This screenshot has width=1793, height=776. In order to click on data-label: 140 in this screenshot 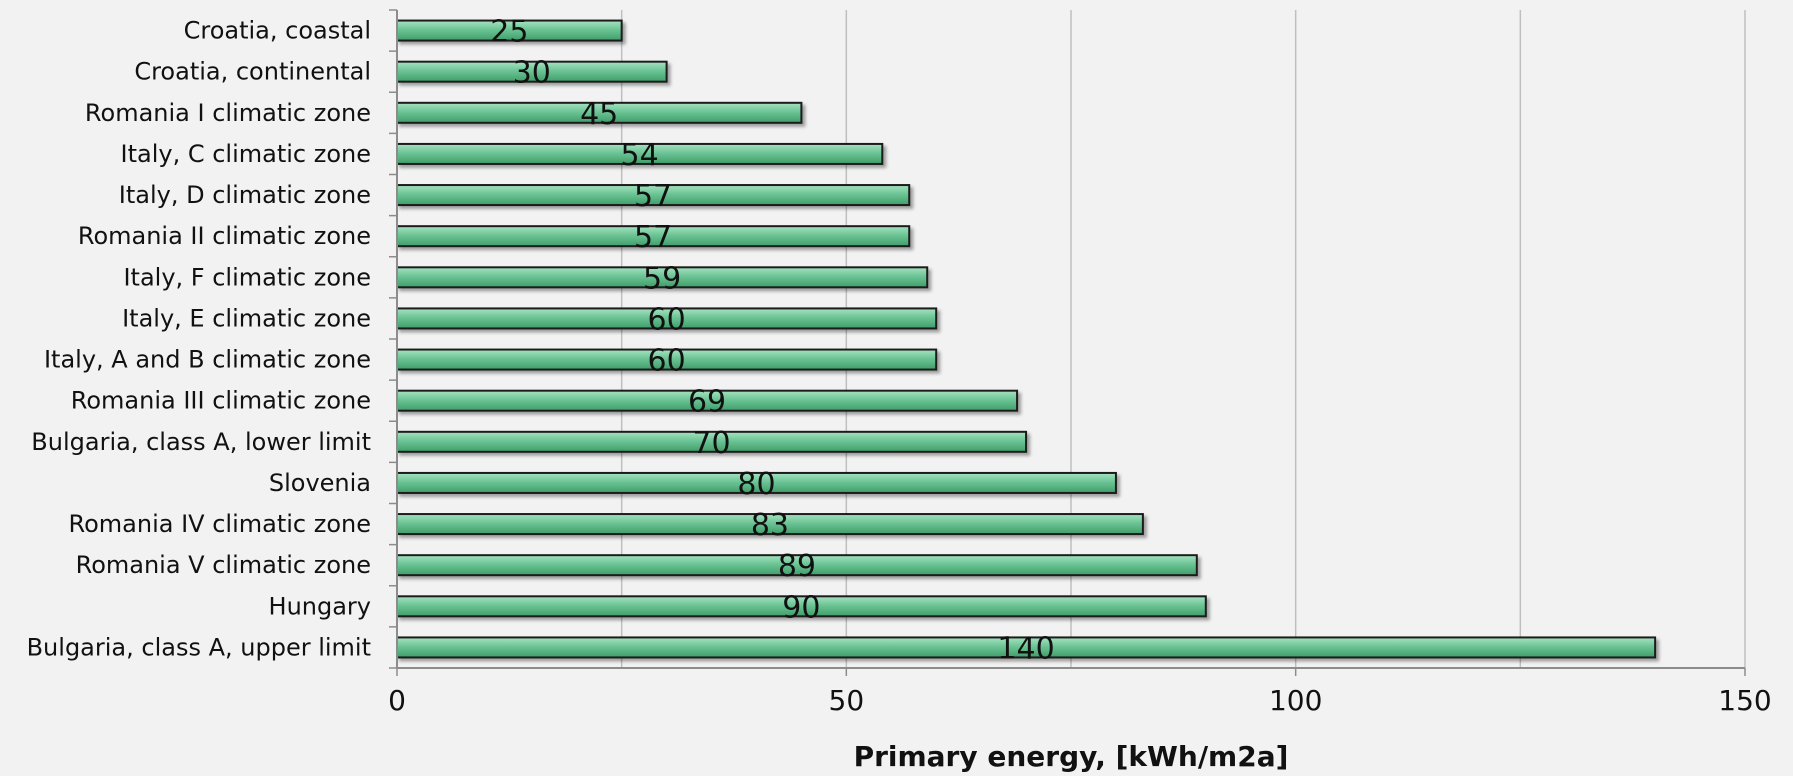, I will do `click(1025, 648)`.